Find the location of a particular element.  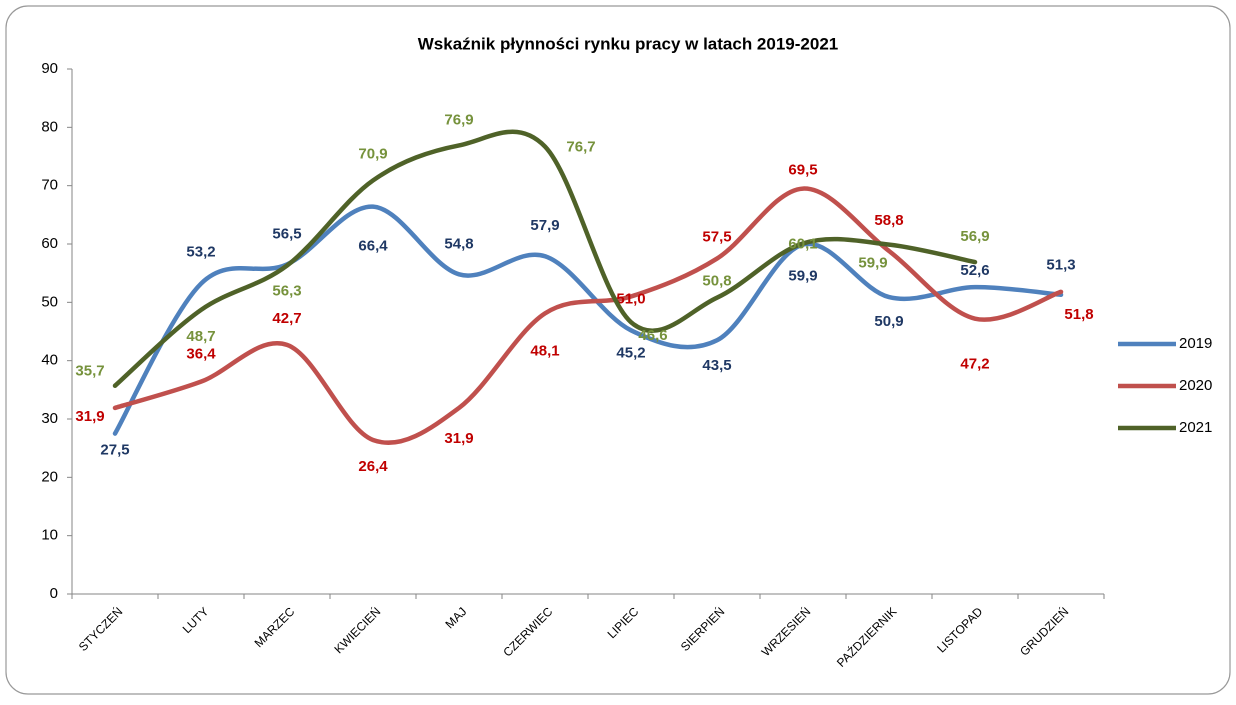

data-label: 43,5 is located at coordinates (716, 365).